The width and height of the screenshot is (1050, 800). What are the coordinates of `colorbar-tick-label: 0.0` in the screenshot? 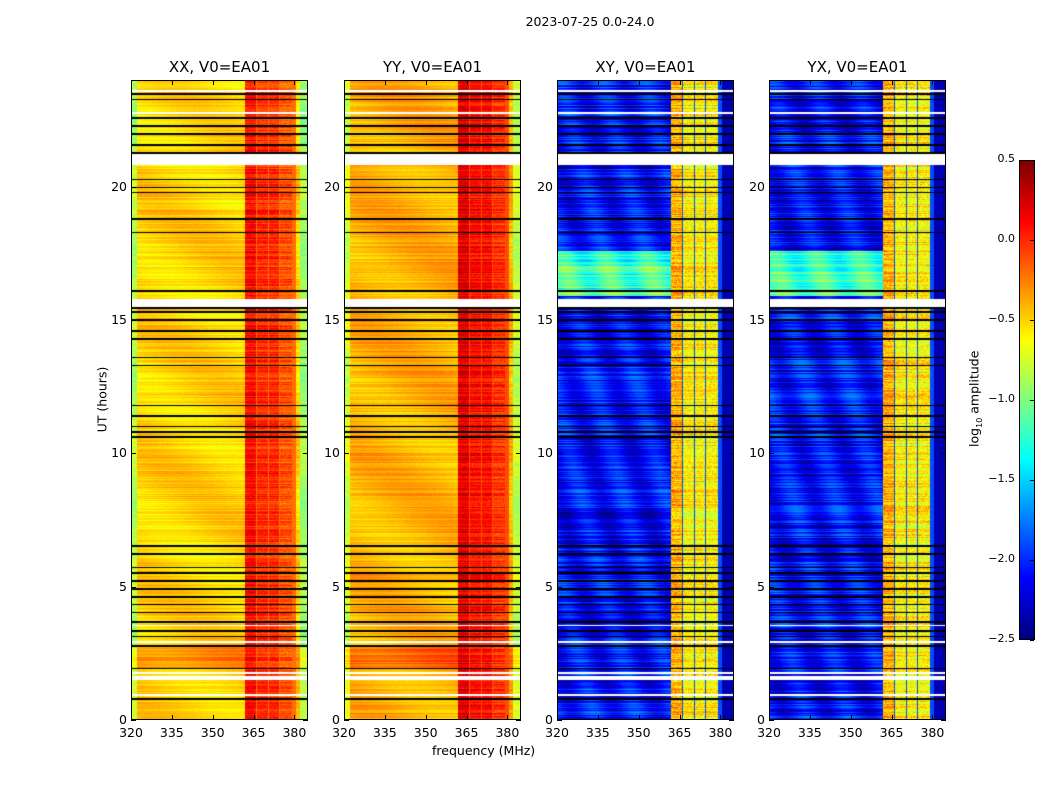 It's located at (1006, 238).